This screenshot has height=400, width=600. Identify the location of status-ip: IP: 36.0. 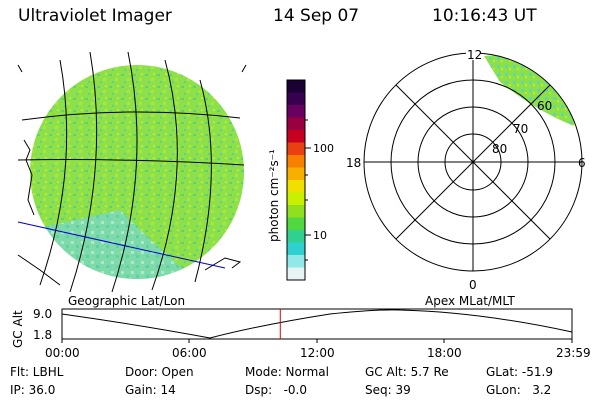
(33, 390).